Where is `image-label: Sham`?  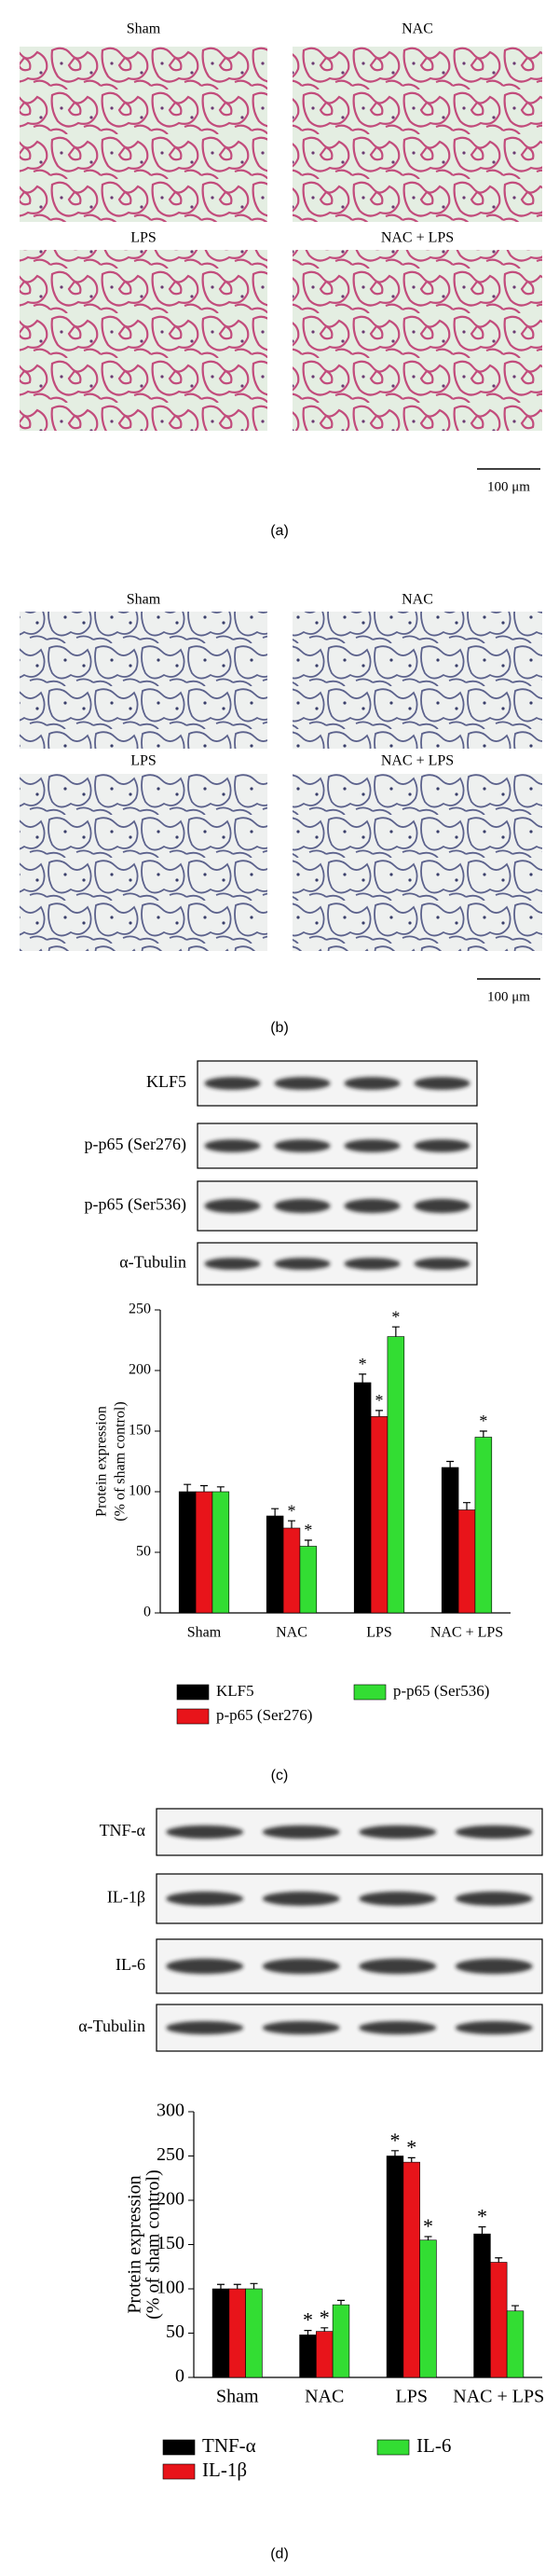
image-label: Sham is located at coordinates (144, 600).